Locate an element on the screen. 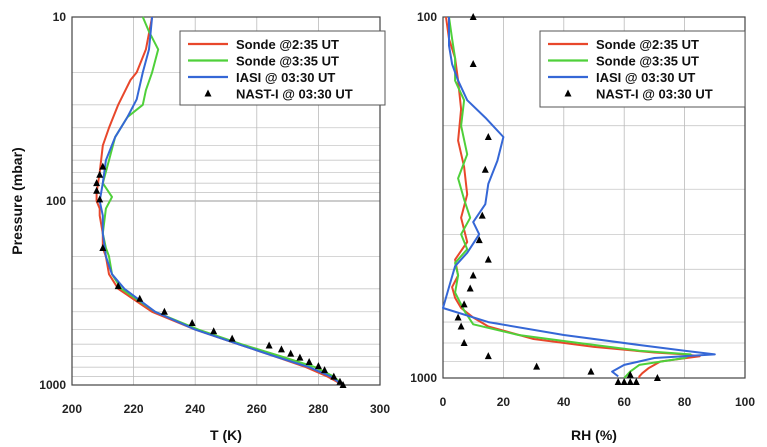  x-tick-label: 300 is located at coordinates (380, 409).